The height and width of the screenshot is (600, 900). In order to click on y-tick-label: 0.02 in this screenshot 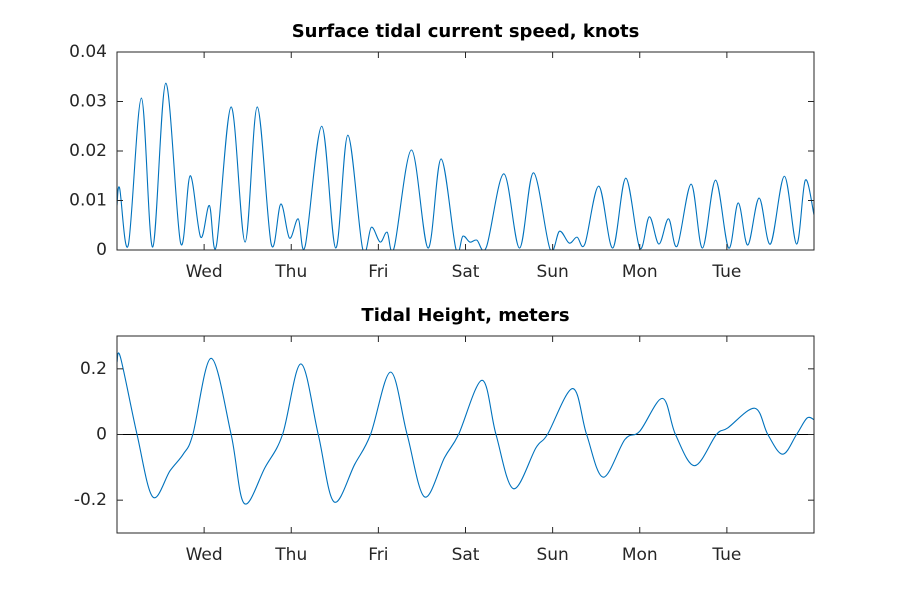, I will do `click(88, 151)`.